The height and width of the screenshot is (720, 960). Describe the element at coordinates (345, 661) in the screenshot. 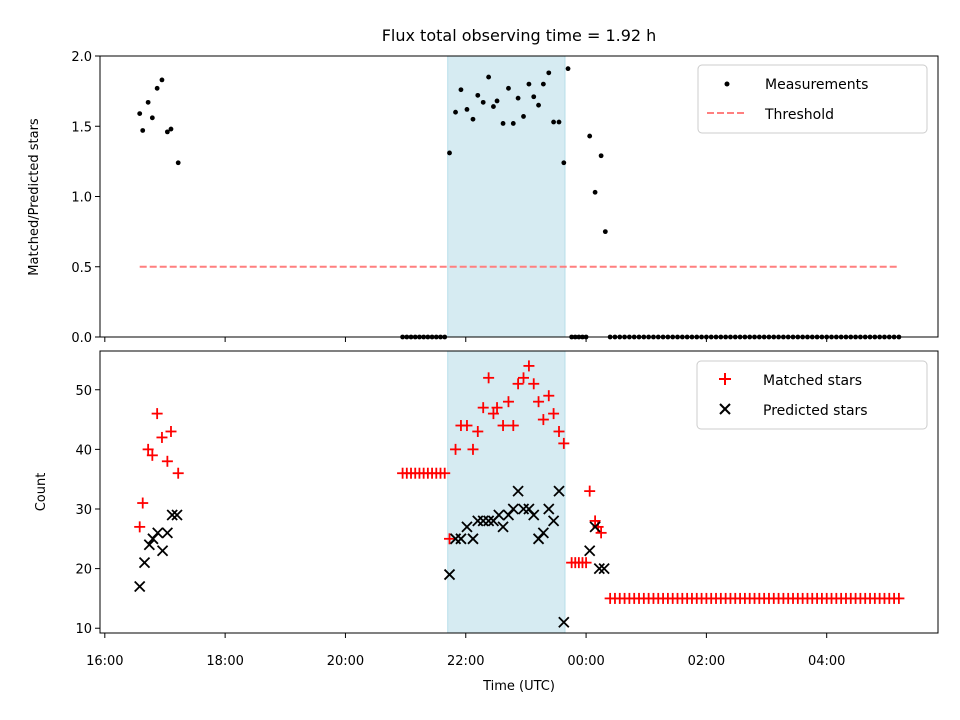

I see `bottom-x-tick-label: 20:00` at that location.